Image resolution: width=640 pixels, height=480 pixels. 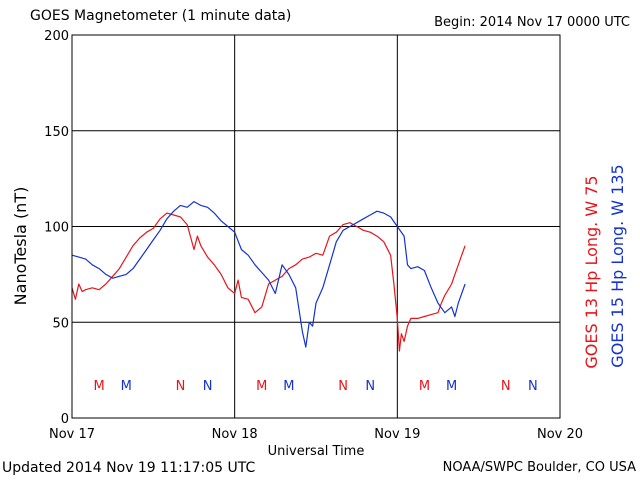 What do you see at coordinates (539, 467) in the screenshot?
I see `credit-text: NOAA/SWPC Boulder, CO USA` at bounding box center [539, 467].